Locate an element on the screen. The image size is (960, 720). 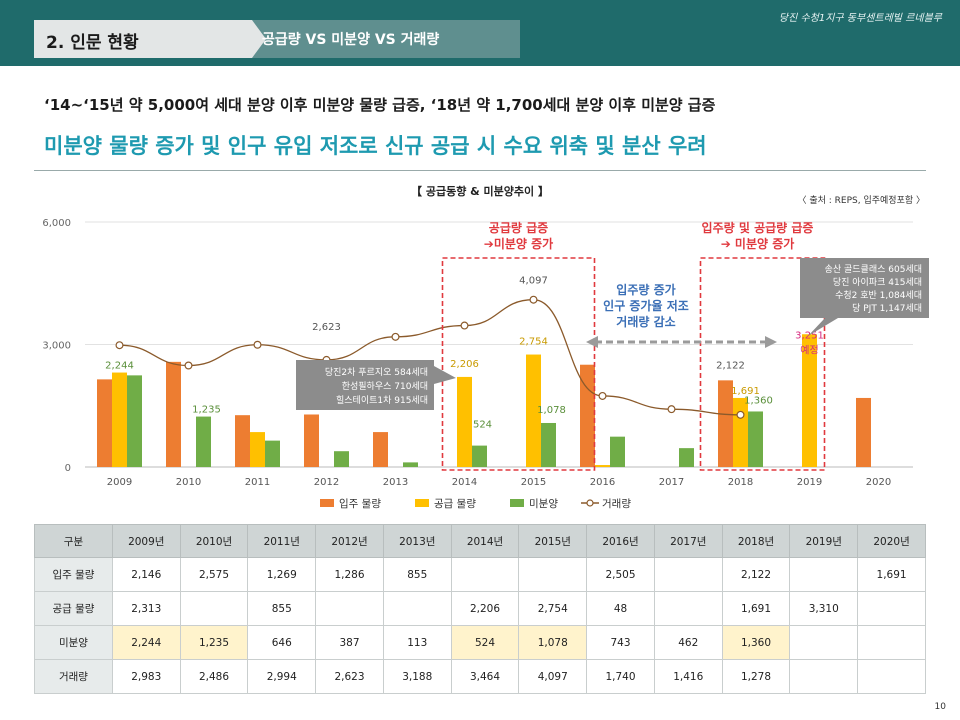
table-cell: 1,740 is located at coordinates (620, 676).